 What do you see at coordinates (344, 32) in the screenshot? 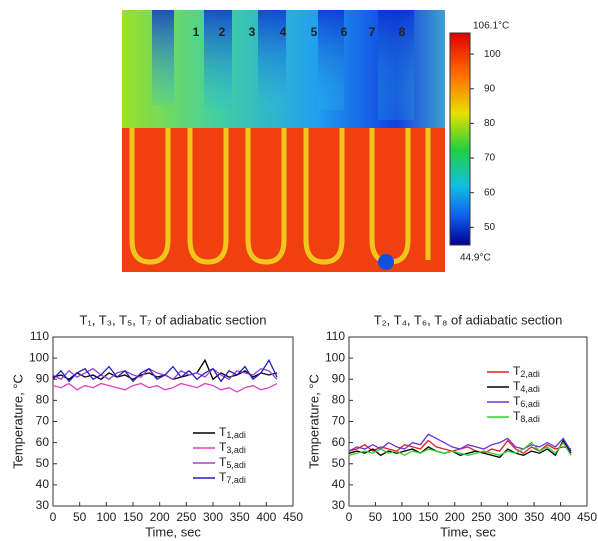
I see `tube-label: 6` at bounding box center [344, 32].